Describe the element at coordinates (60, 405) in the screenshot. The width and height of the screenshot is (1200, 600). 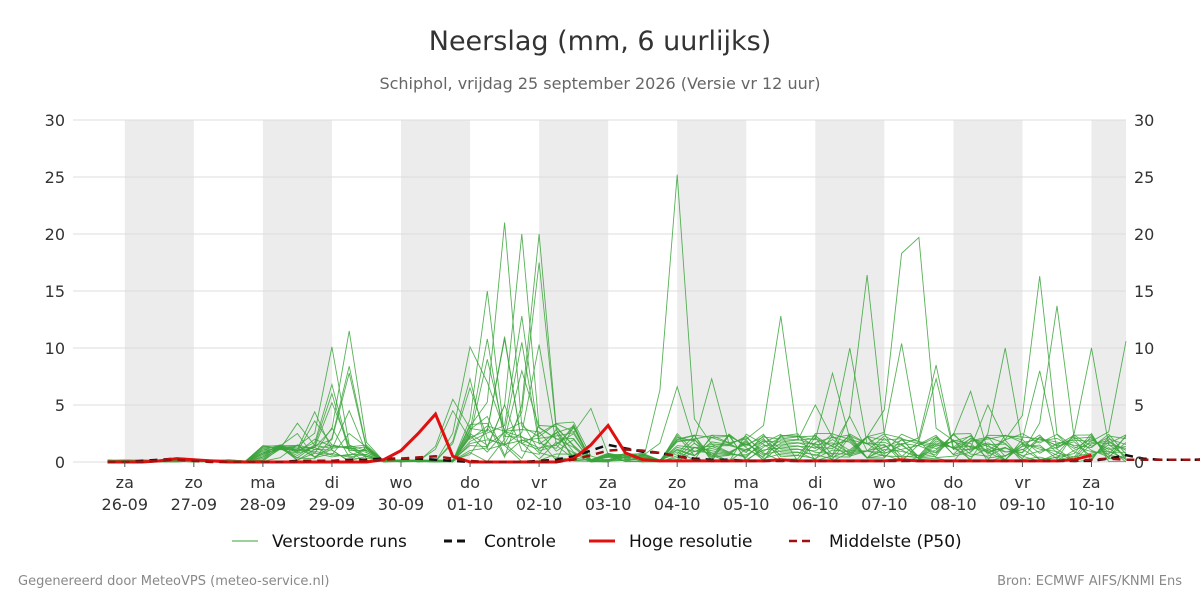
I see `y-tick-label-left: 5` at that location.